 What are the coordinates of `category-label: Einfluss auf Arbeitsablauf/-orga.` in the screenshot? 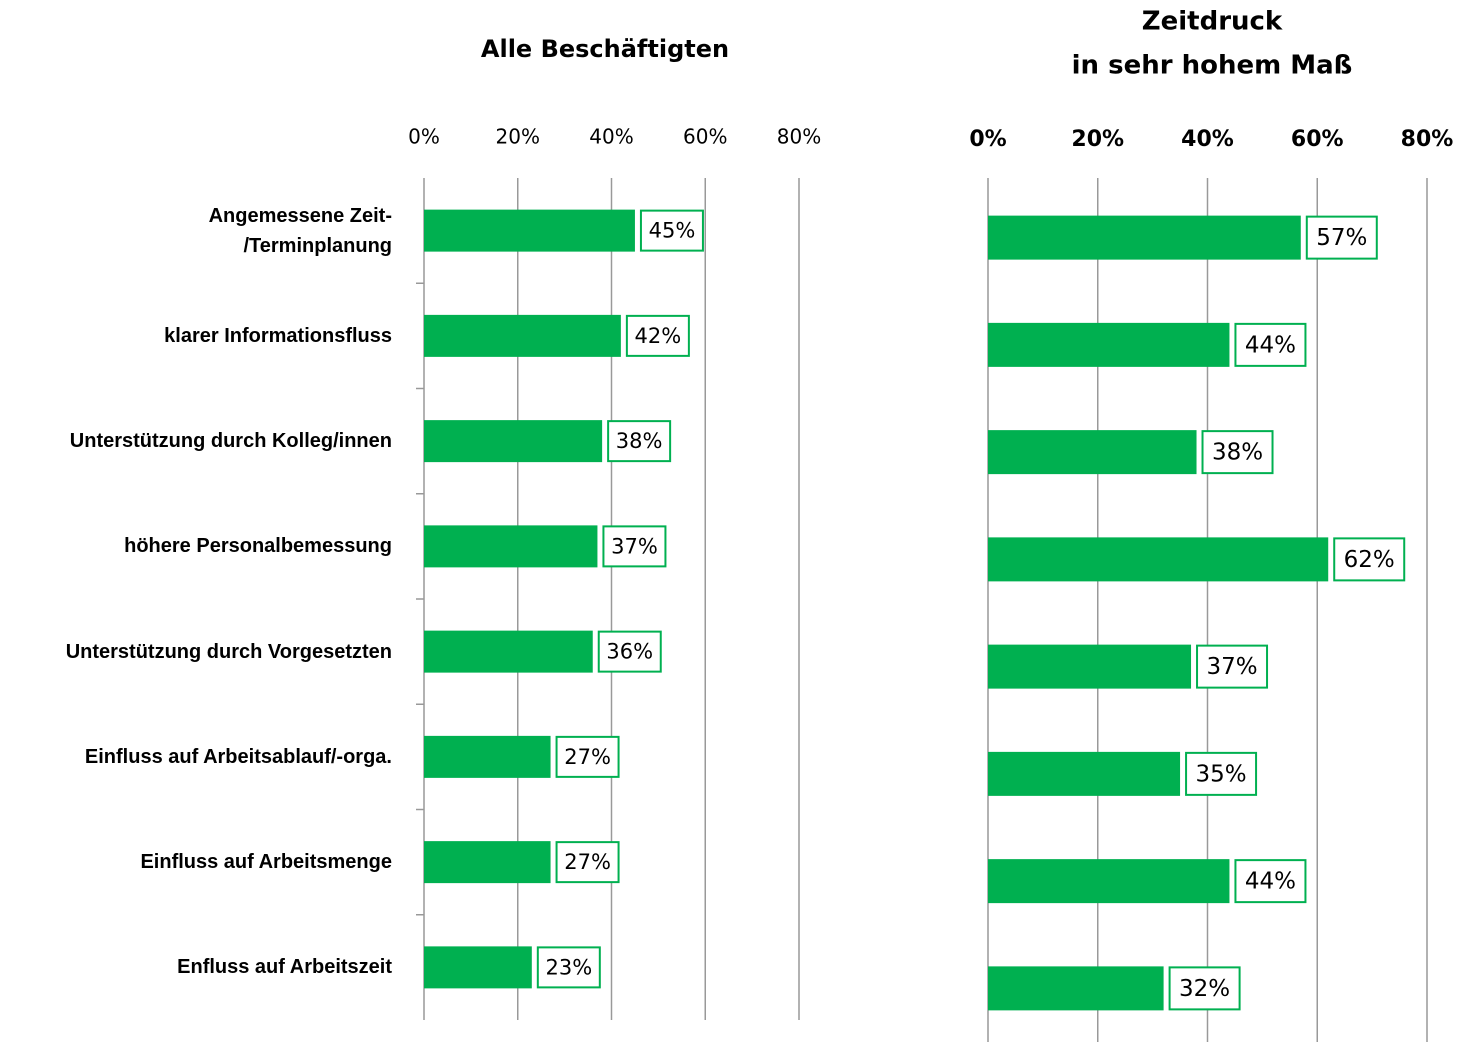 It's located at (238, 756).